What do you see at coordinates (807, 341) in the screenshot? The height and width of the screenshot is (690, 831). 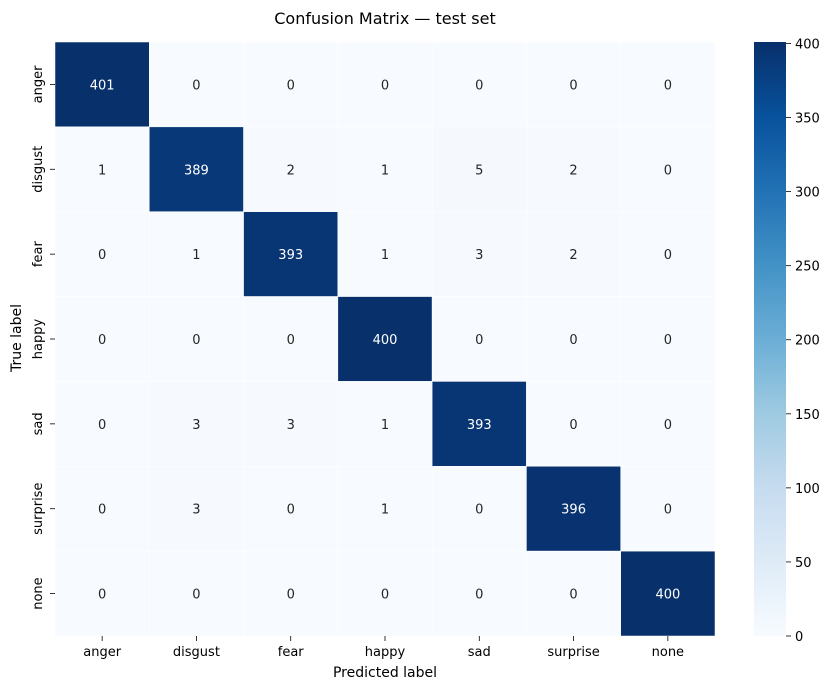 I see `colorbar-tick-label: 200` at bounding box center [807, 341].